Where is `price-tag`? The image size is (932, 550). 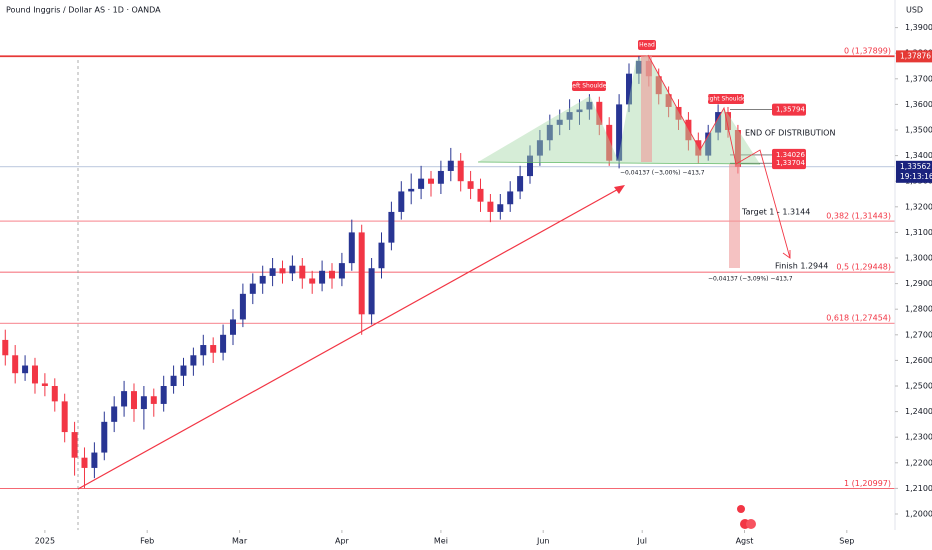
price-tag is located at coordinates (914, 171).